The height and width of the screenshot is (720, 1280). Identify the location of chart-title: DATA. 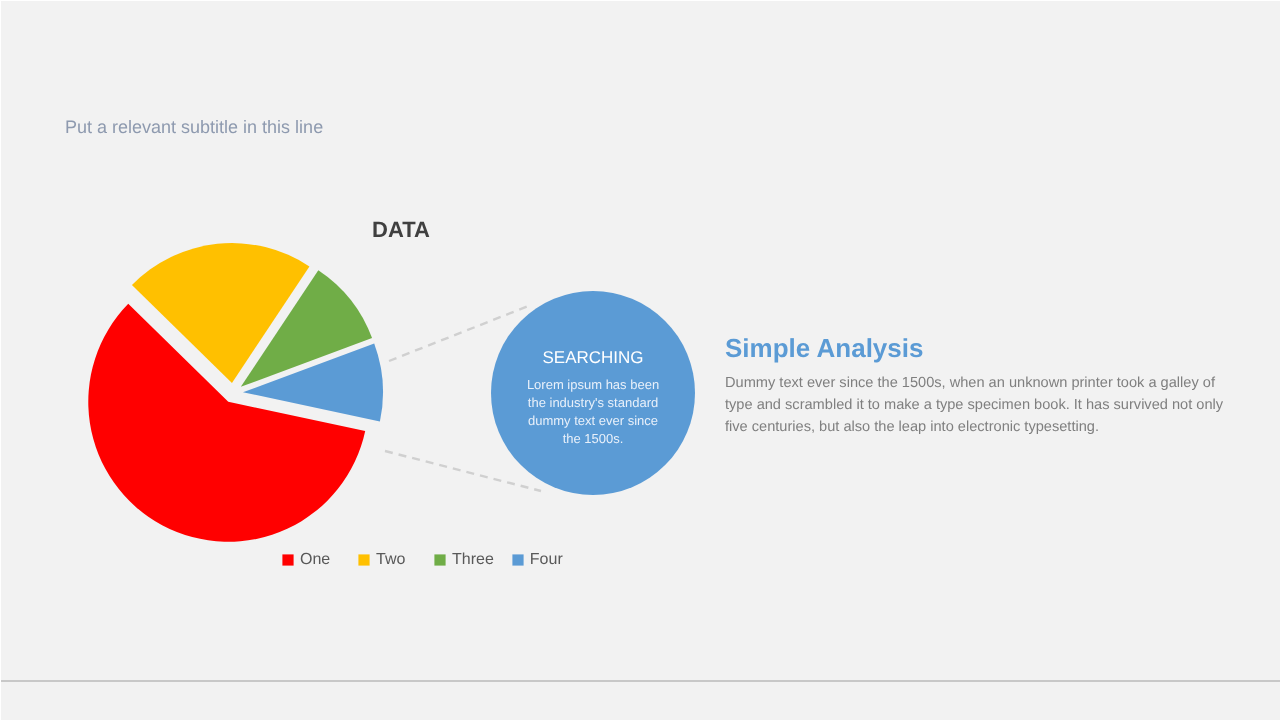
(401, 231).